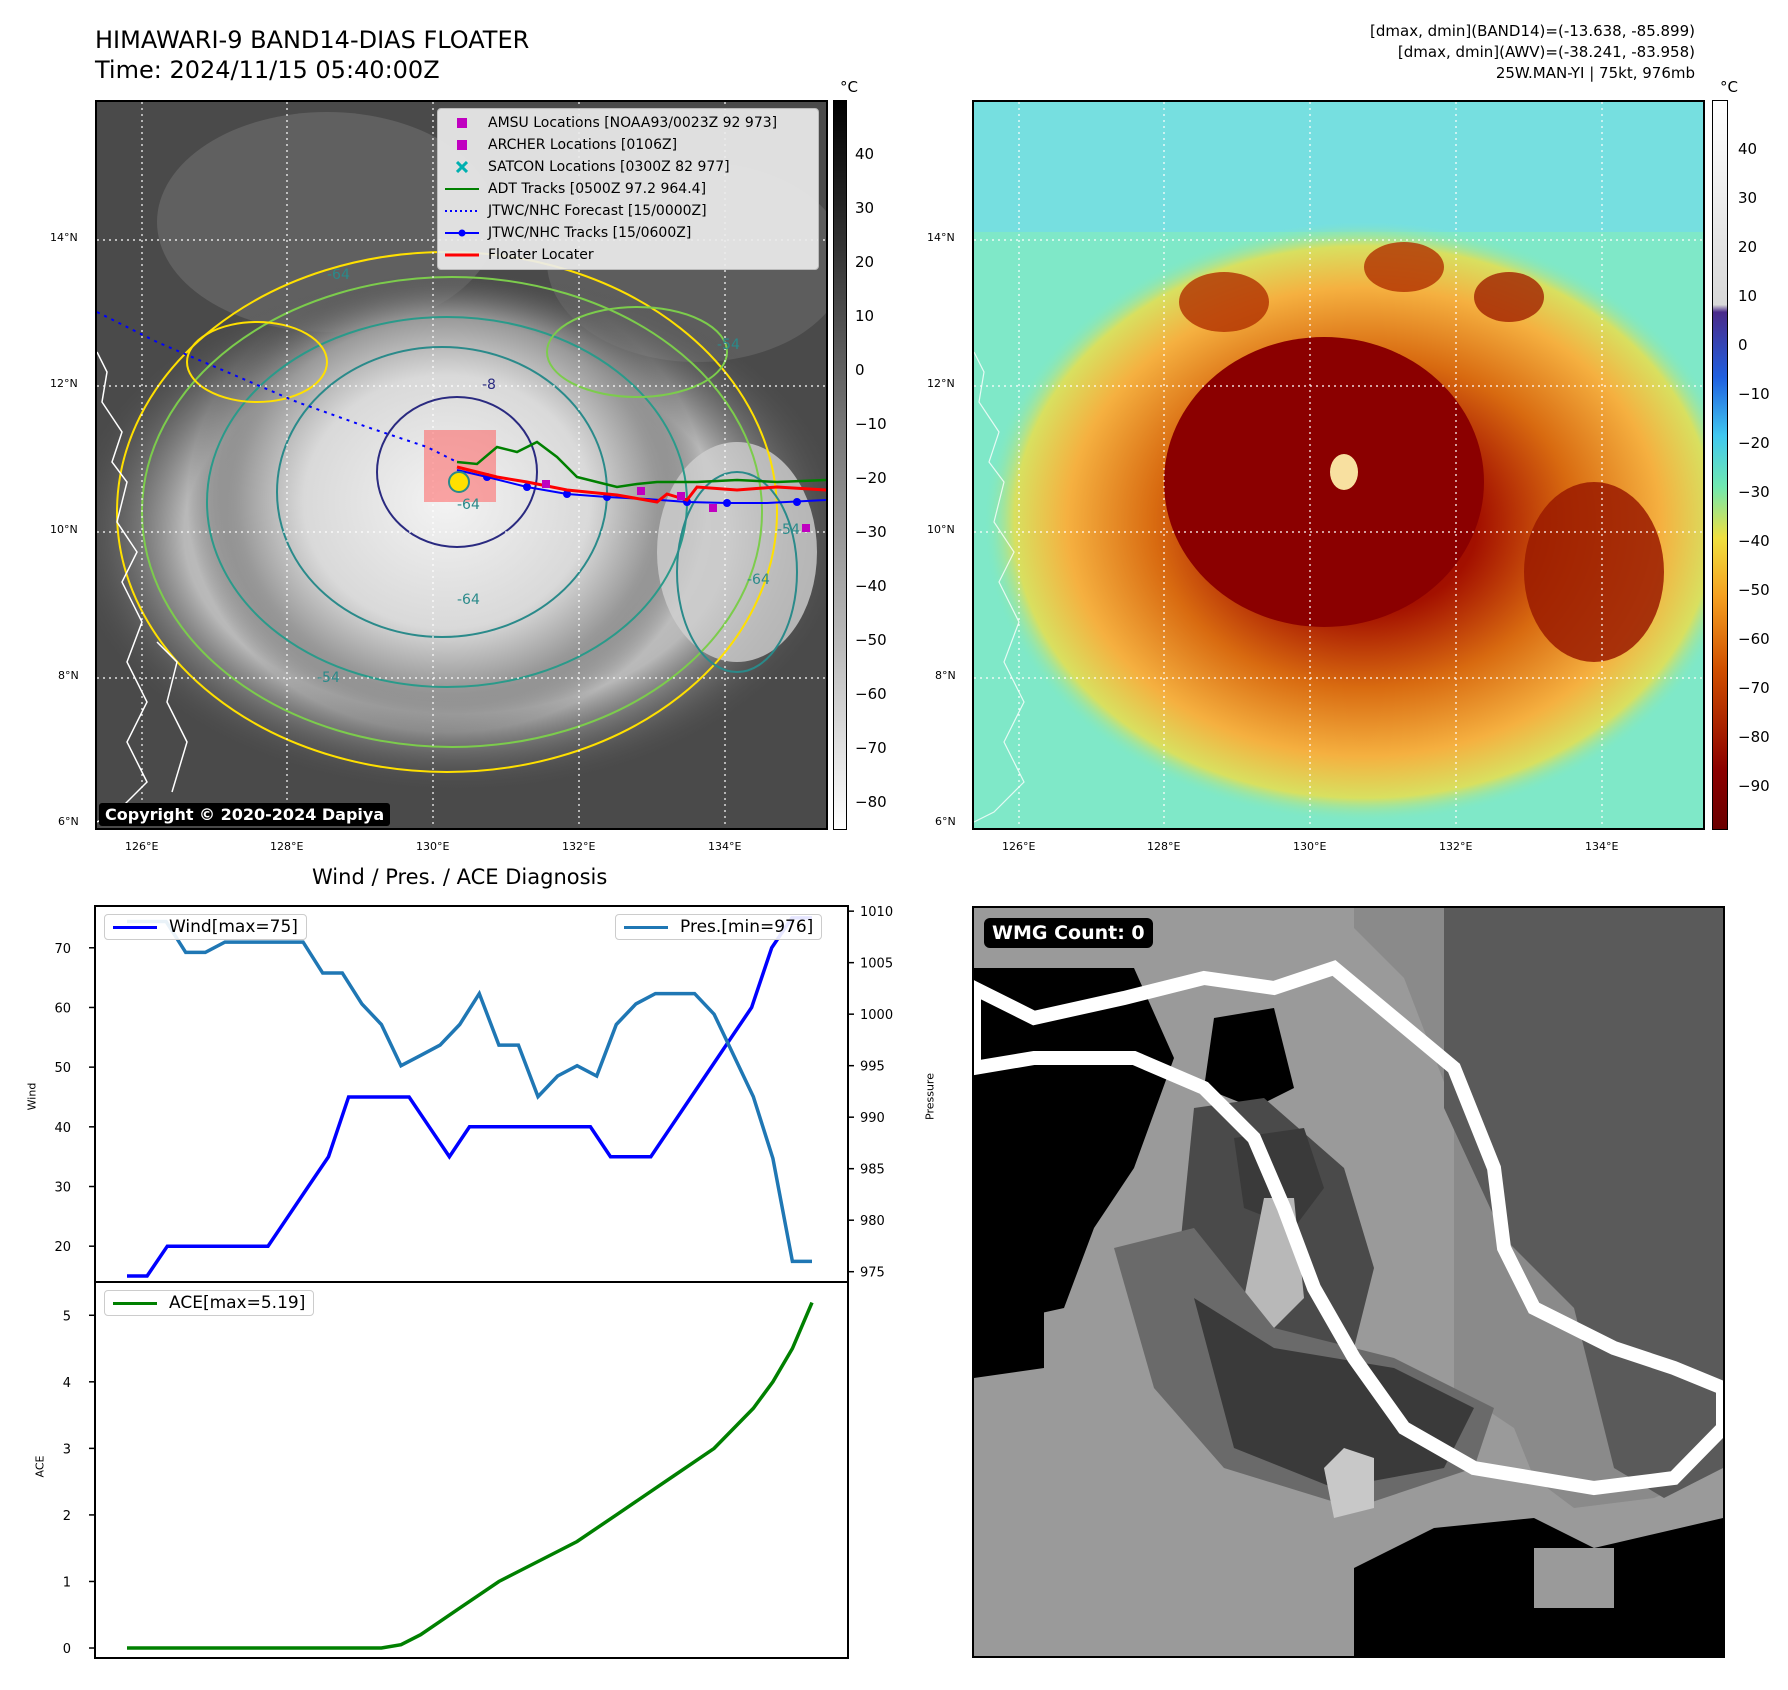 This screenshot has width=1788, height=1690. What do you see at coordinates (872, 1273) in the screenshot?
I see `y-tick-label: 975` at bounding box center [872, 1273].